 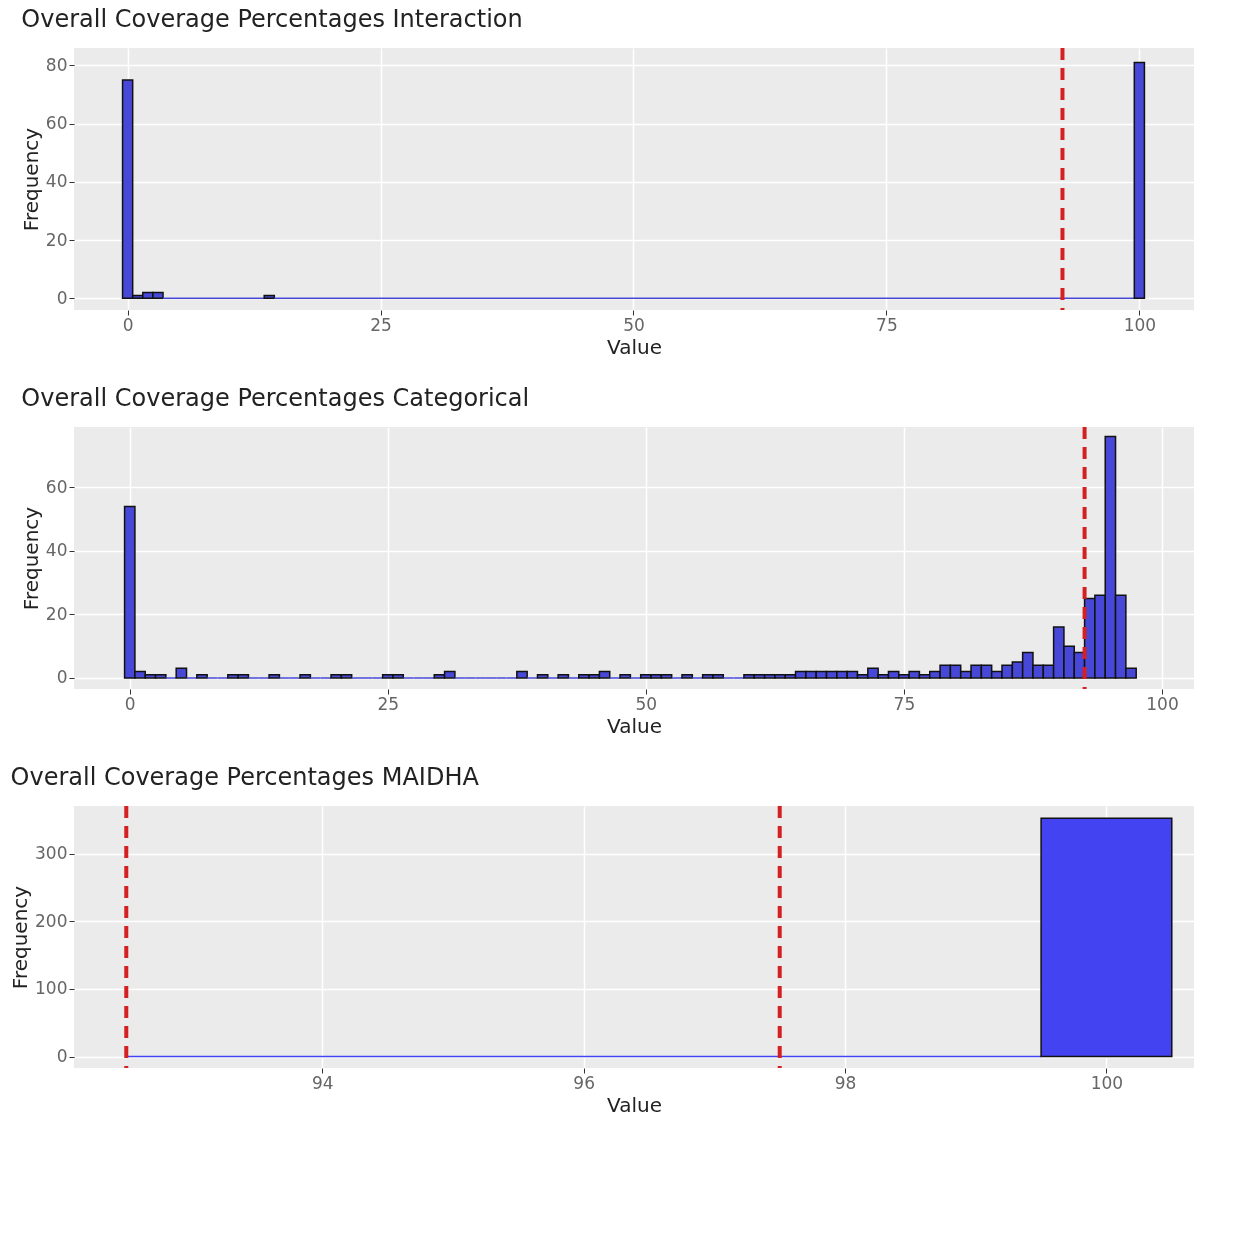 What do you see at coordinates (322, 1082) in the screenshot?
I see `x-tick-label: 94` at bounding box center [322, 1082].